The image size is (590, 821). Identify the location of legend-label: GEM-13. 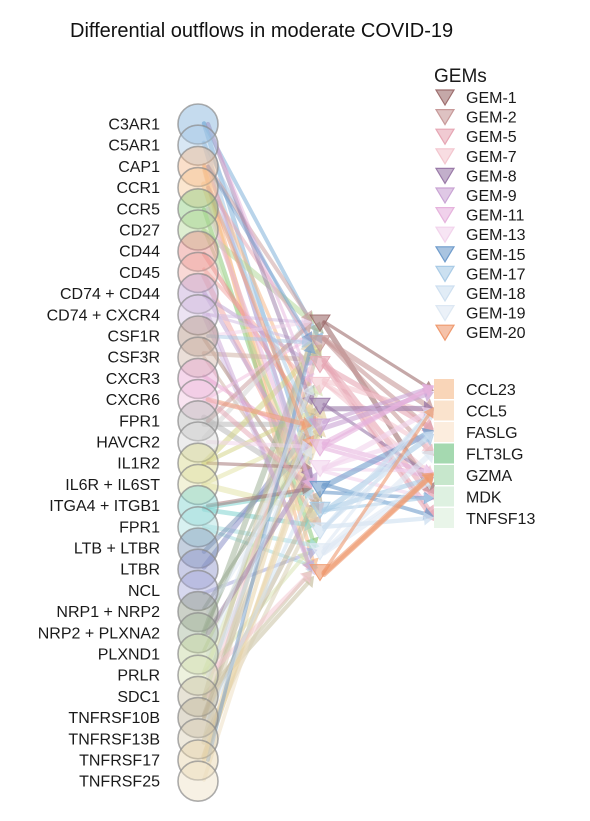
(496, 235).